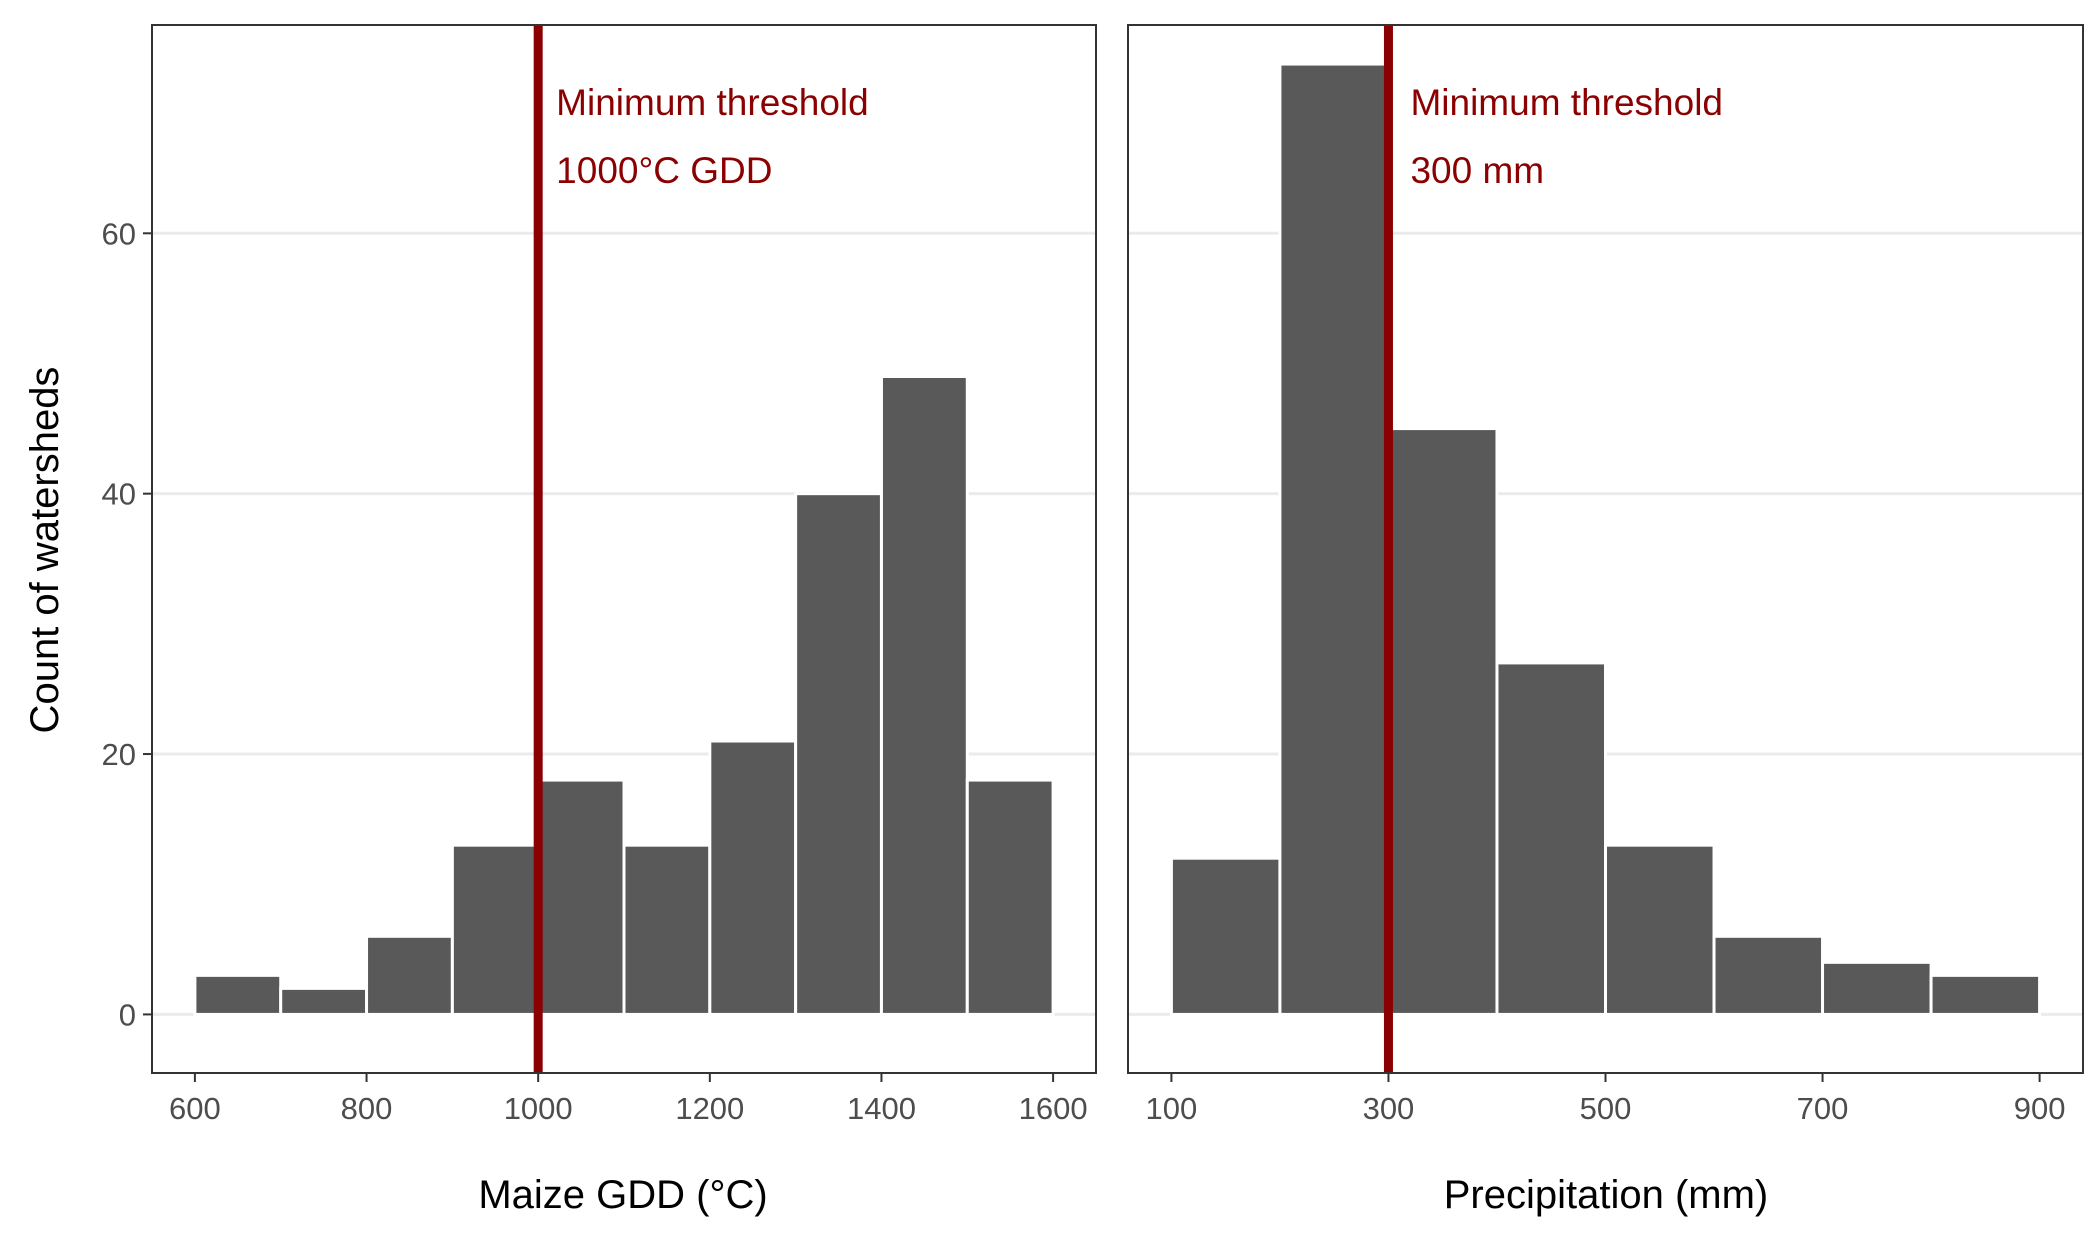  What do you see at coordinates (367, 1108) in the screenshot?
I see `gdd-x-tick-label: 800` at bounding box center [367, 1108].